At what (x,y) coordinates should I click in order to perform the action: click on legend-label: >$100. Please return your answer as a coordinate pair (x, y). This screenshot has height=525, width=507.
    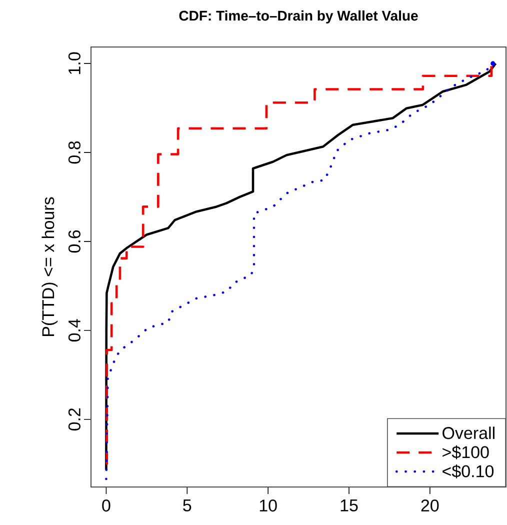
    Looking at the image, I should click on (465, 452).